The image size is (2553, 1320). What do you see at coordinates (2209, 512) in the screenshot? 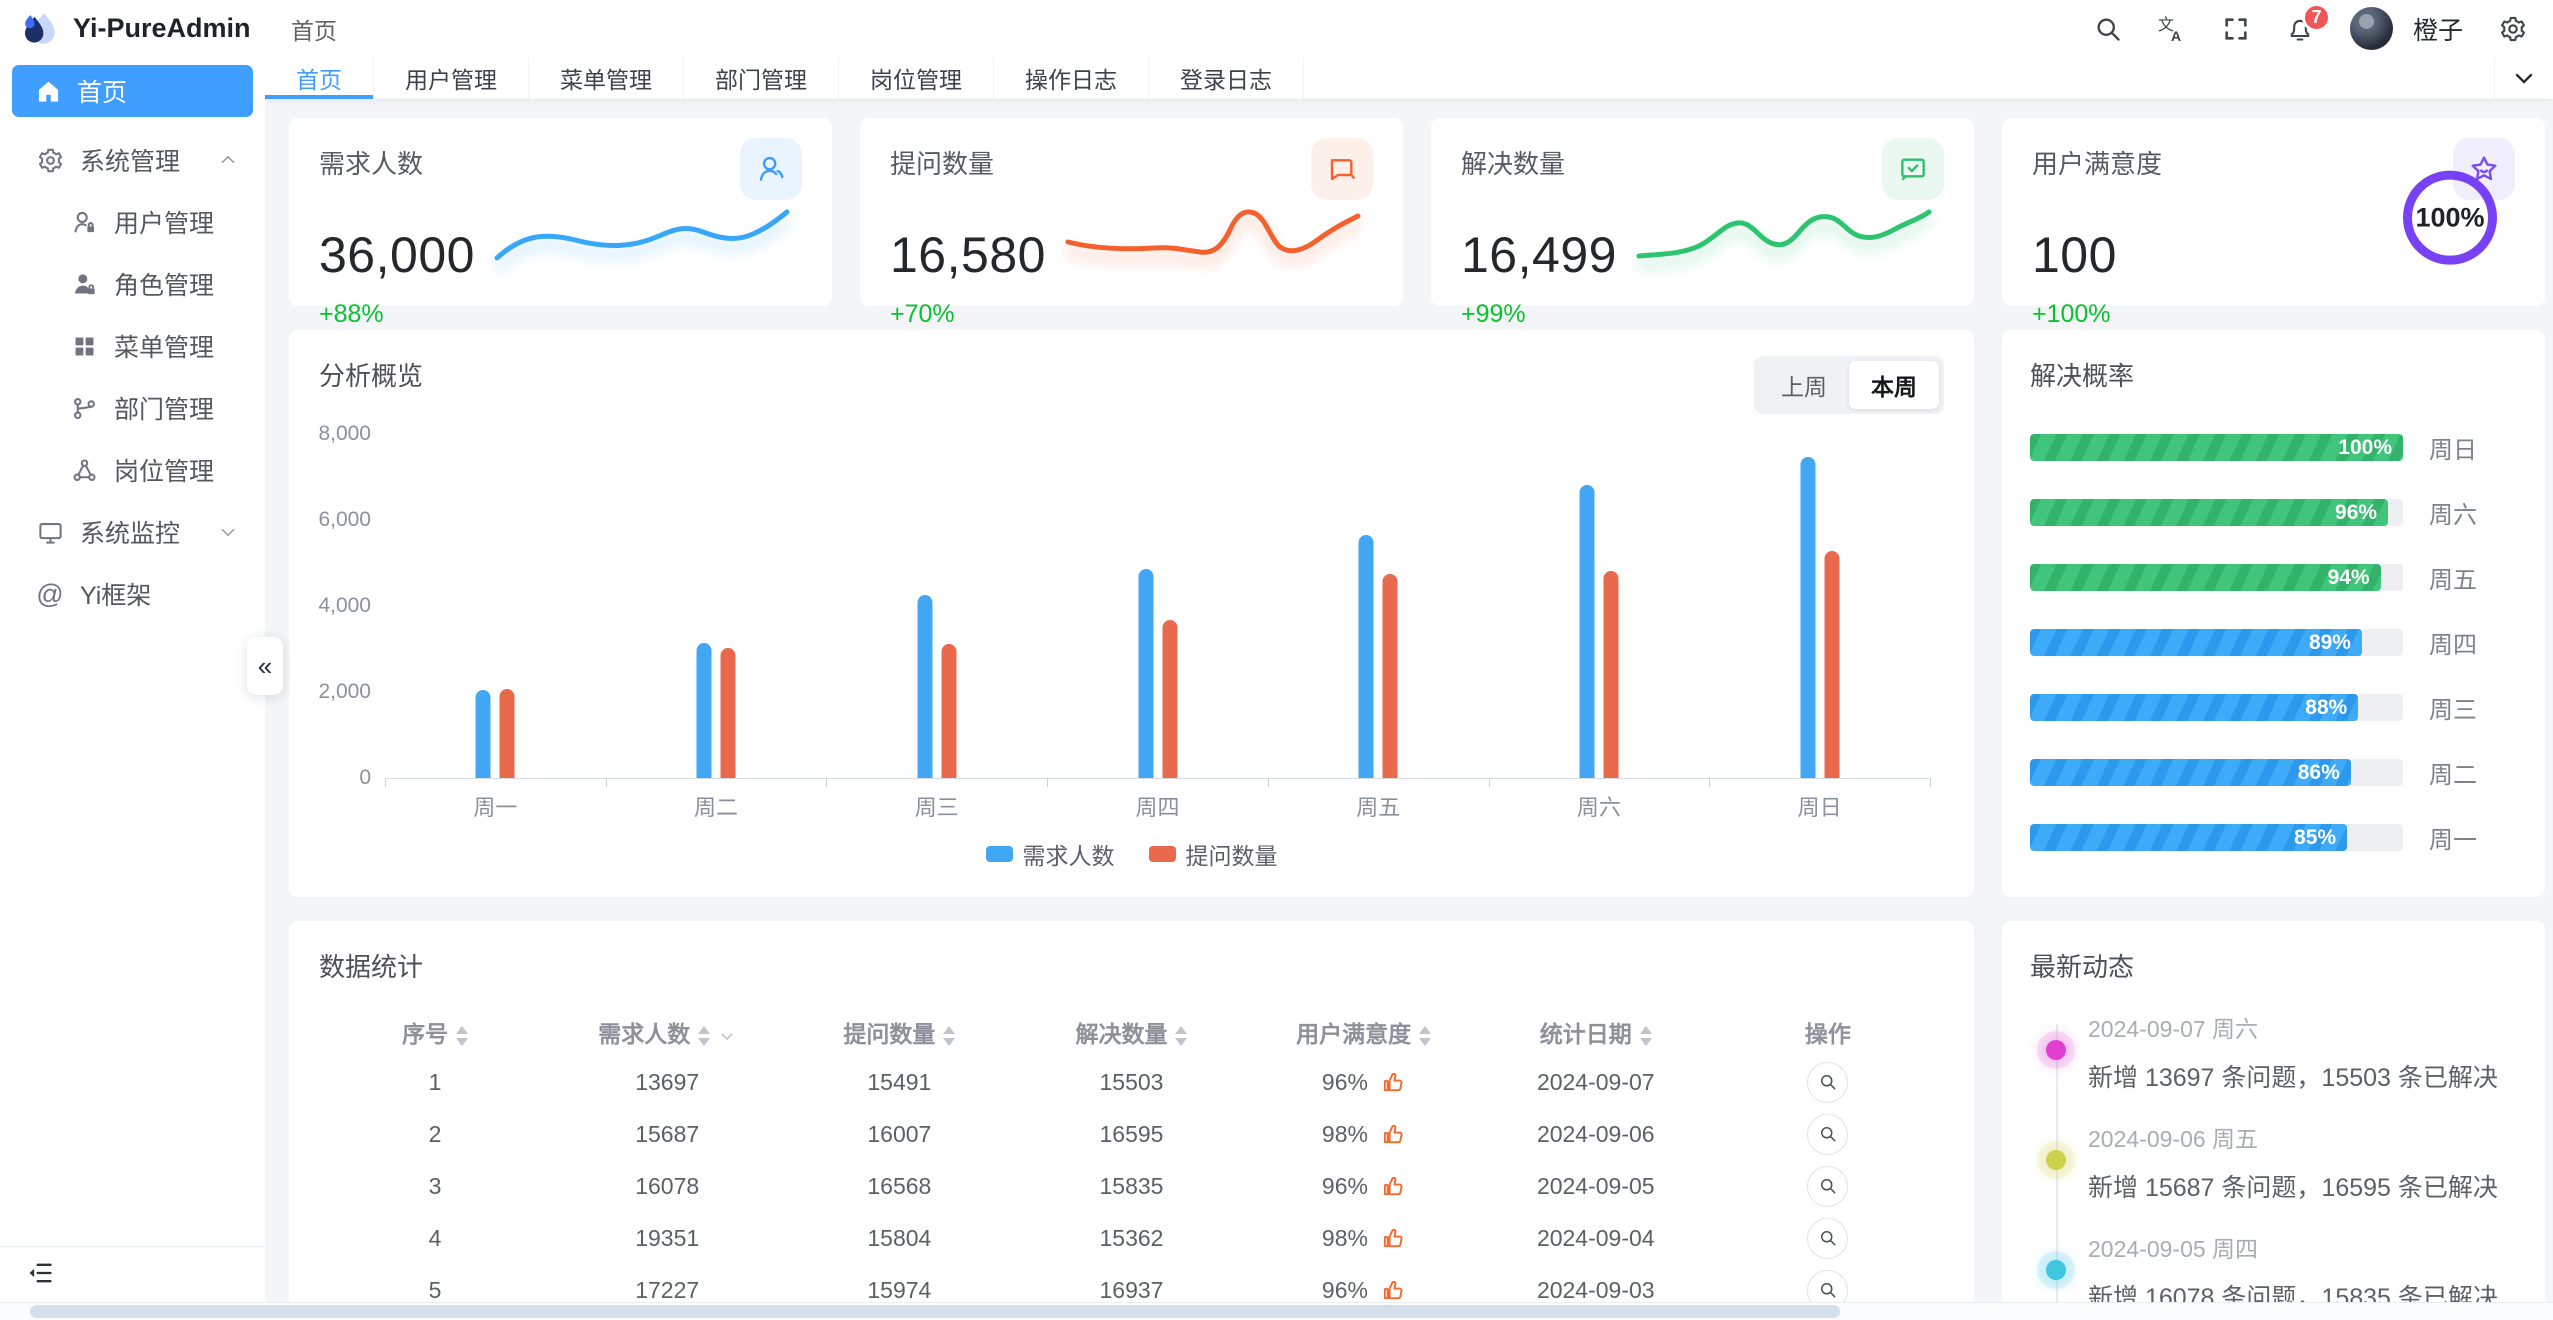
I see `progress-fill: 96%` at bounding box center [2209, 512].